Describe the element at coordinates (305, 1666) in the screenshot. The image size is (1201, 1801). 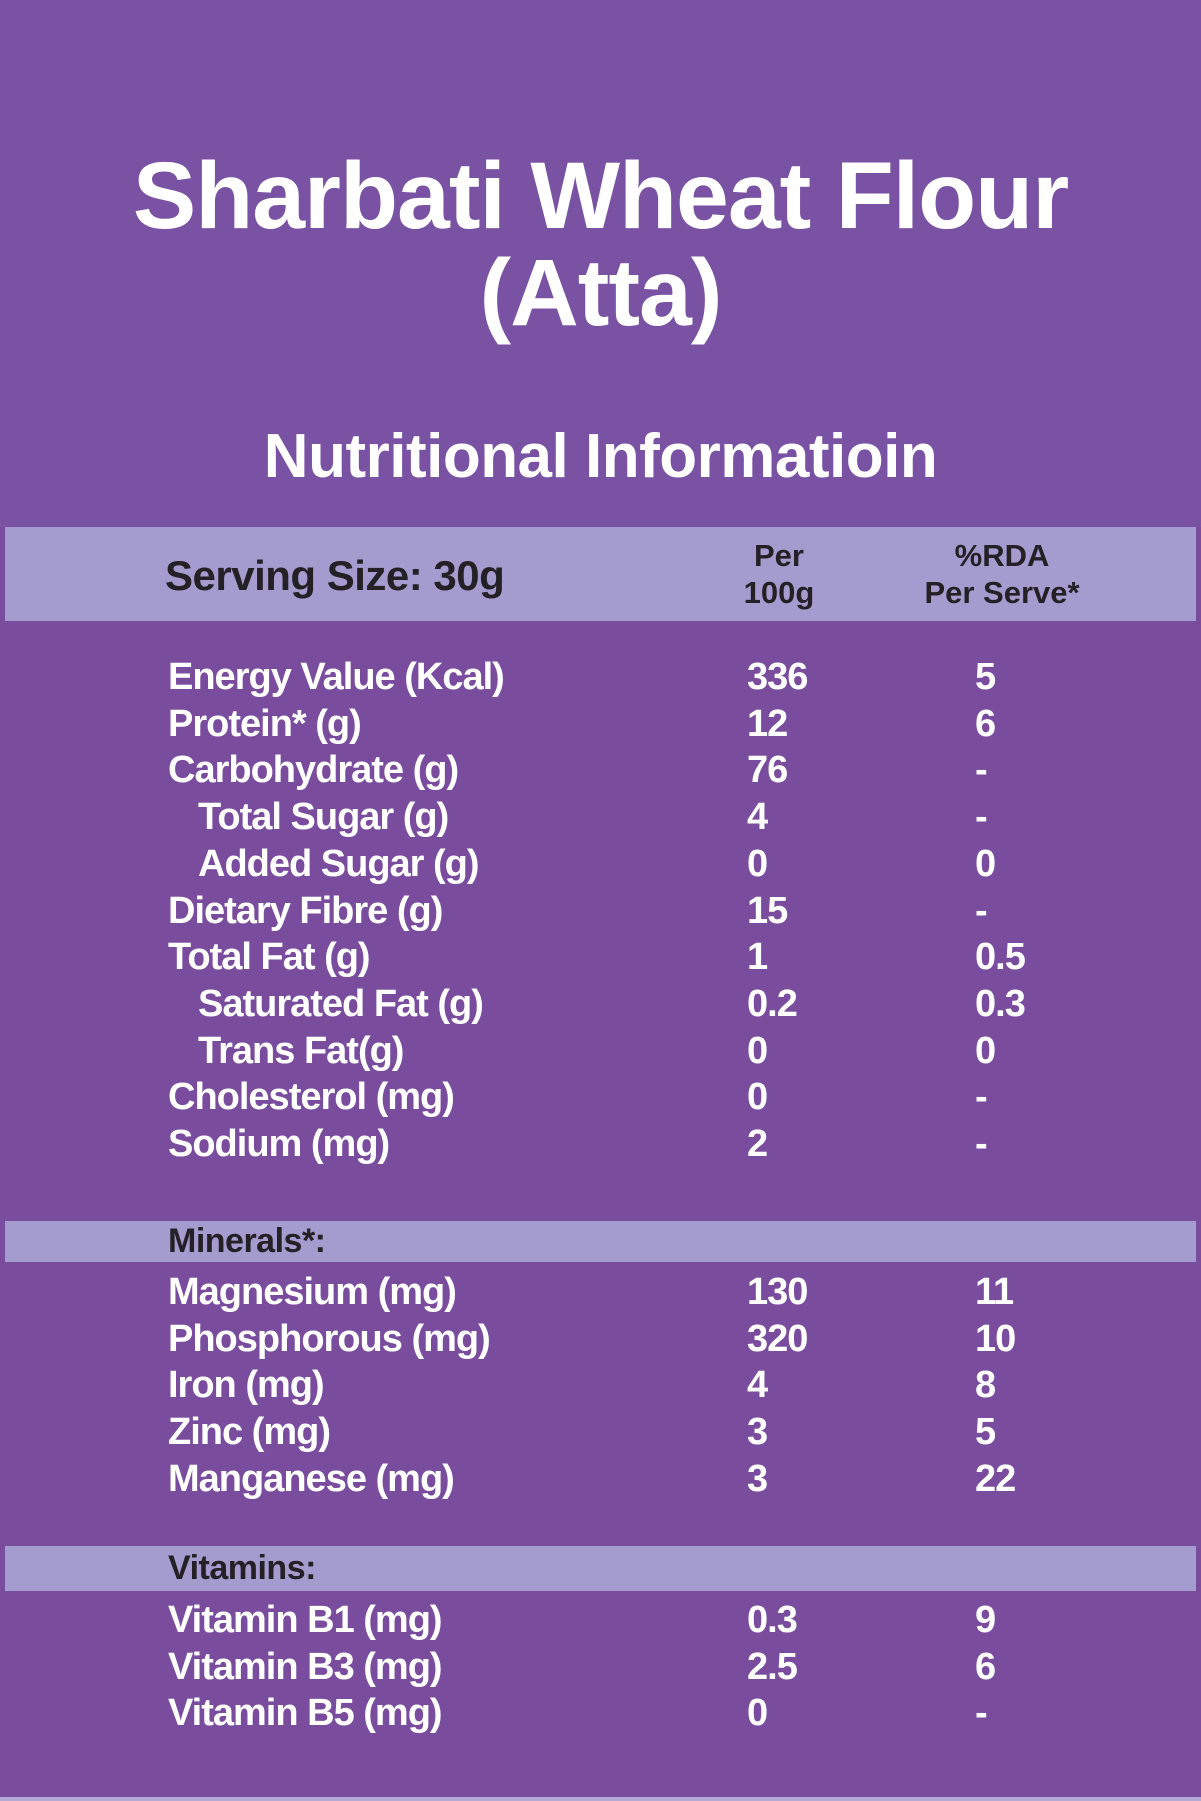
I see `row-label: Vitamin B3 (mg)` at that location.